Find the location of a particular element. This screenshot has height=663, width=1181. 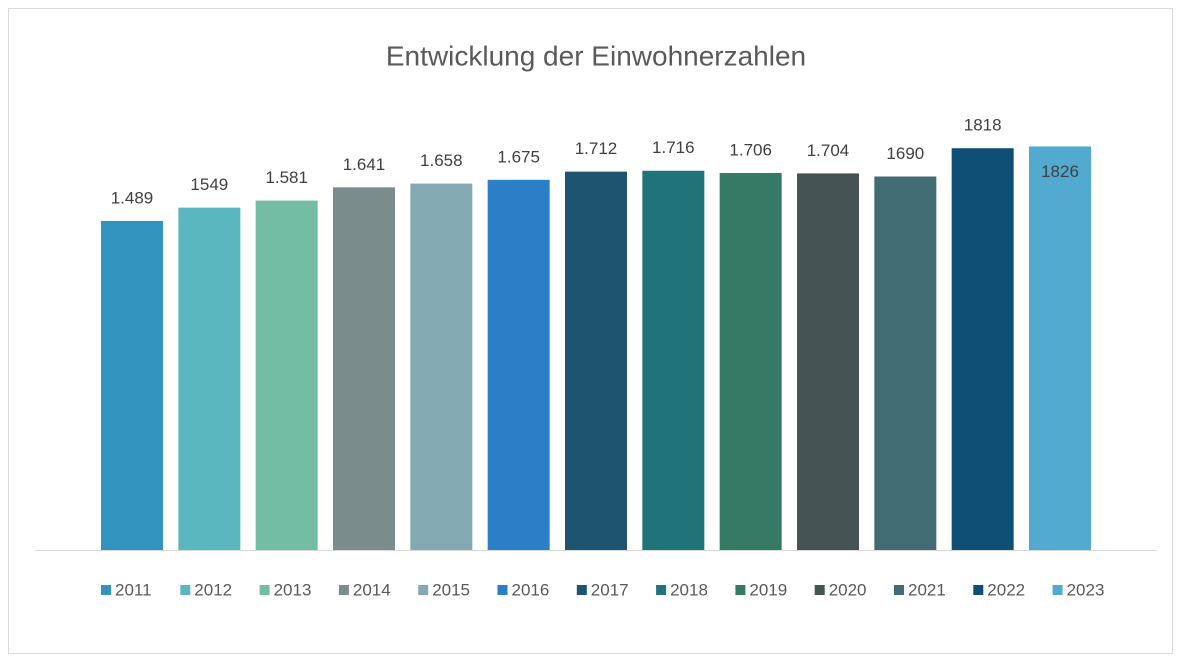

data-label: 1818 is located at coordinates (983, 125).